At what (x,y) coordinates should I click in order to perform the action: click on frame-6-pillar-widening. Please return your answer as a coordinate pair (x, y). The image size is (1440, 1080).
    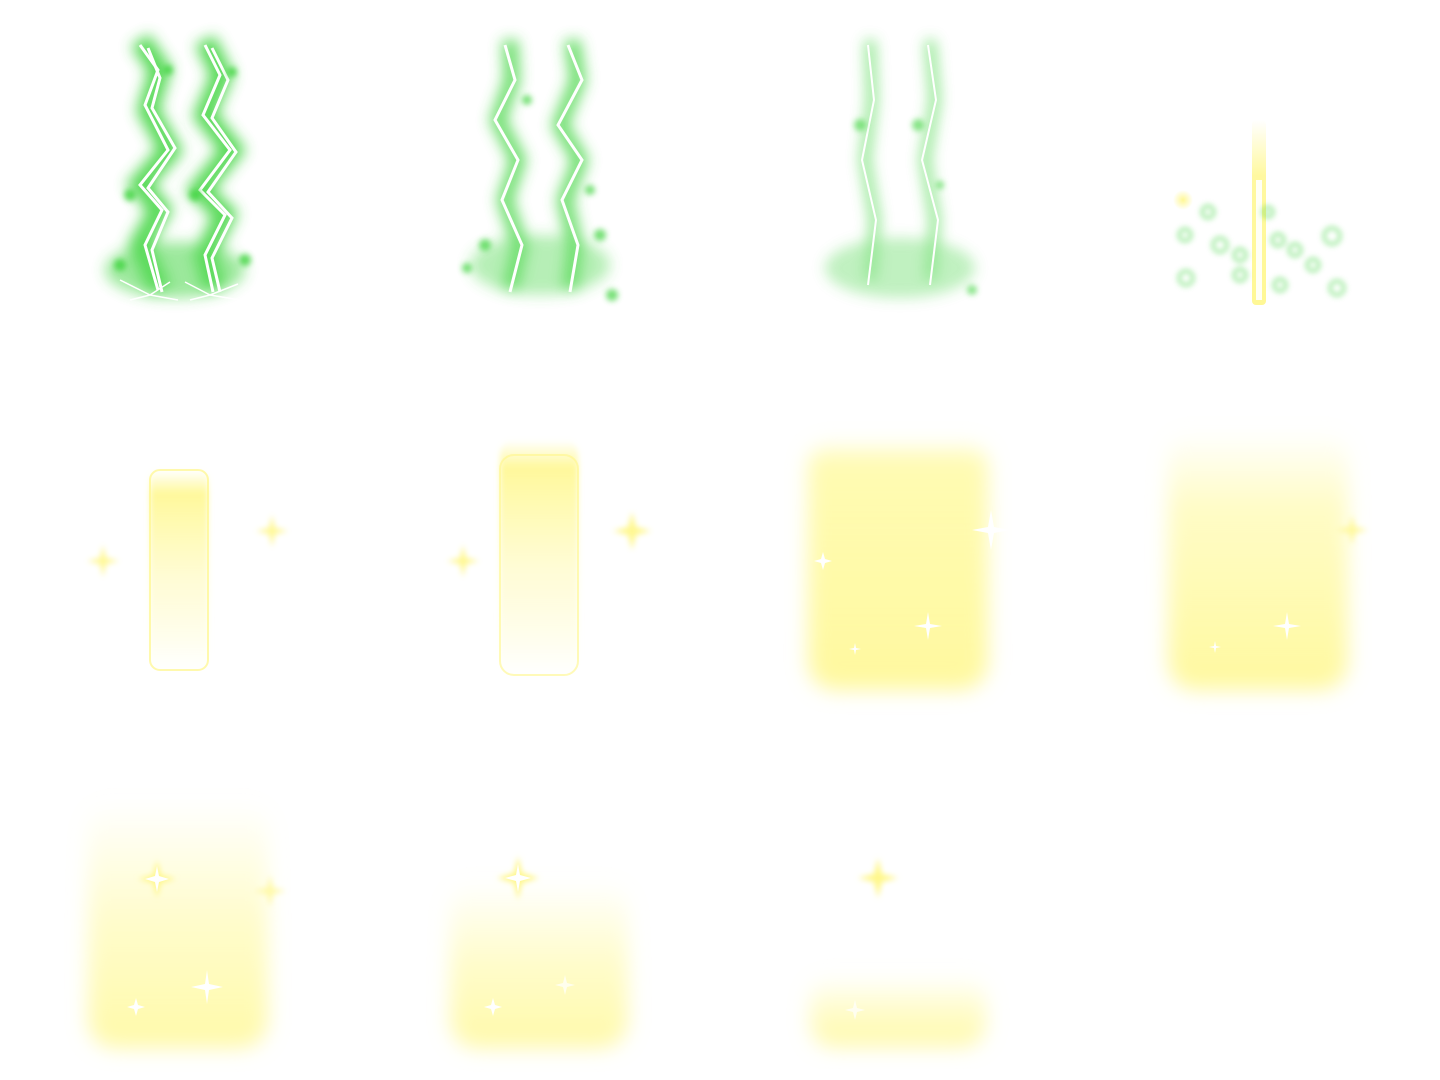
    Looking at the image, I should click on (549, 558).